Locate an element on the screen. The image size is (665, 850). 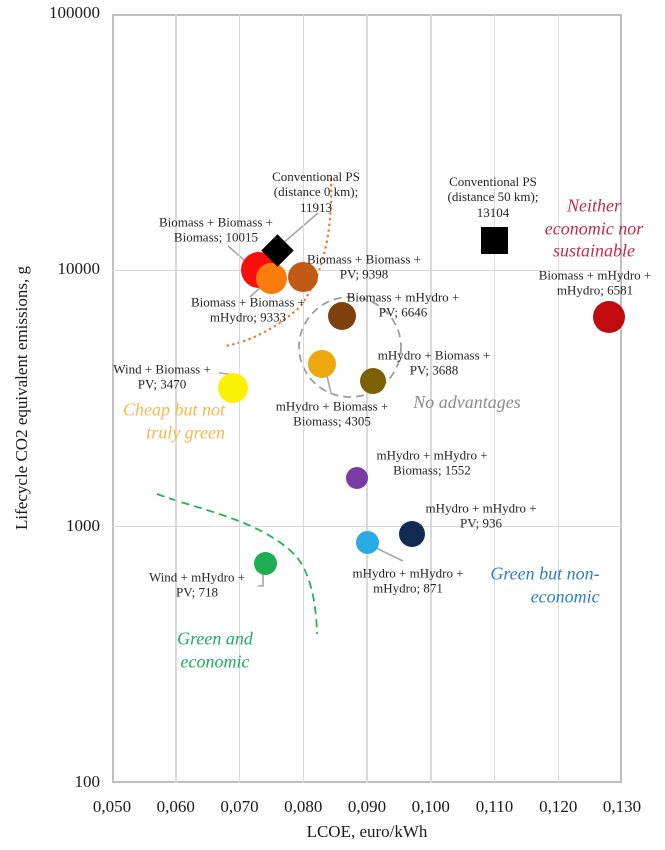
y-tick-label: 100000 is located at coordinates (74, 12).